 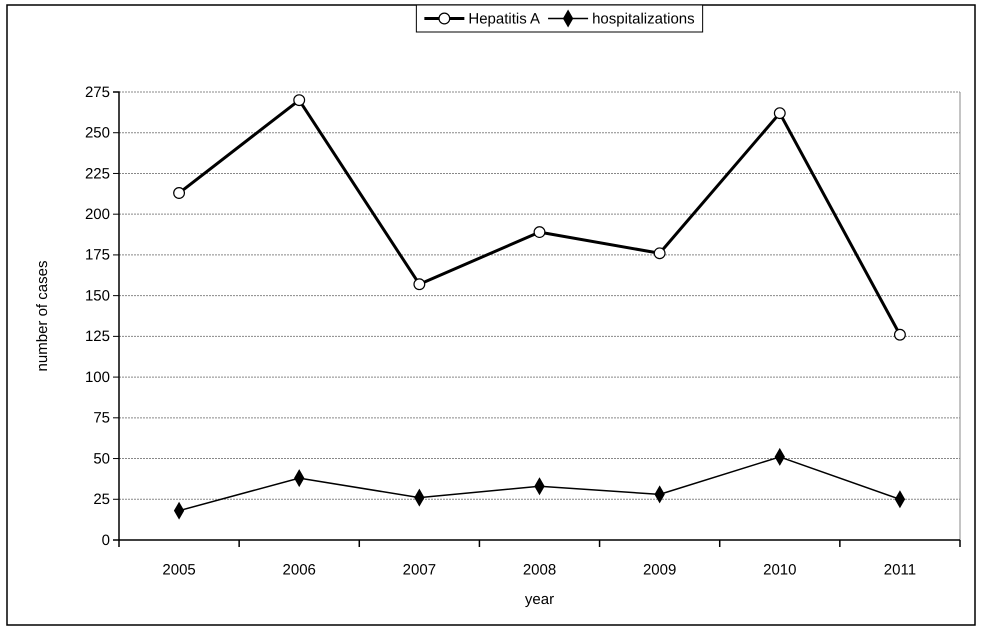 I want to click on x-tick-label: 2006, so click(x=299, y=570).